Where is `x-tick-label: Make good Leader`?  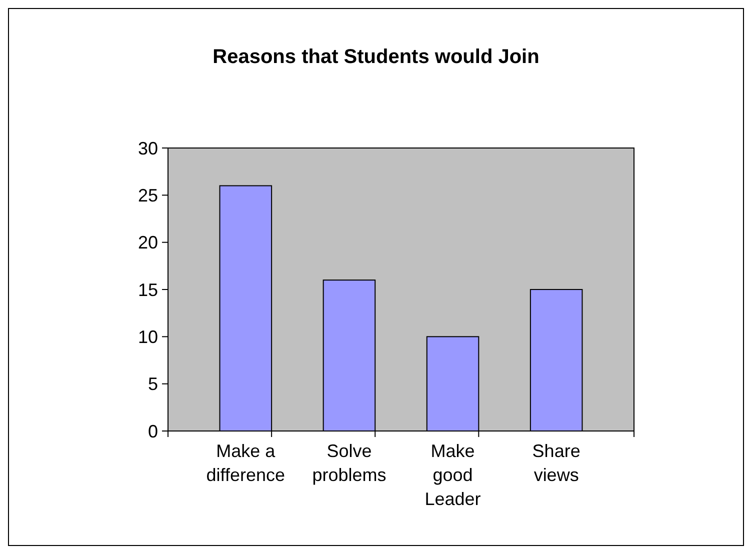 x-tick-label: Make good Leader is located at coordinates (452, 475).